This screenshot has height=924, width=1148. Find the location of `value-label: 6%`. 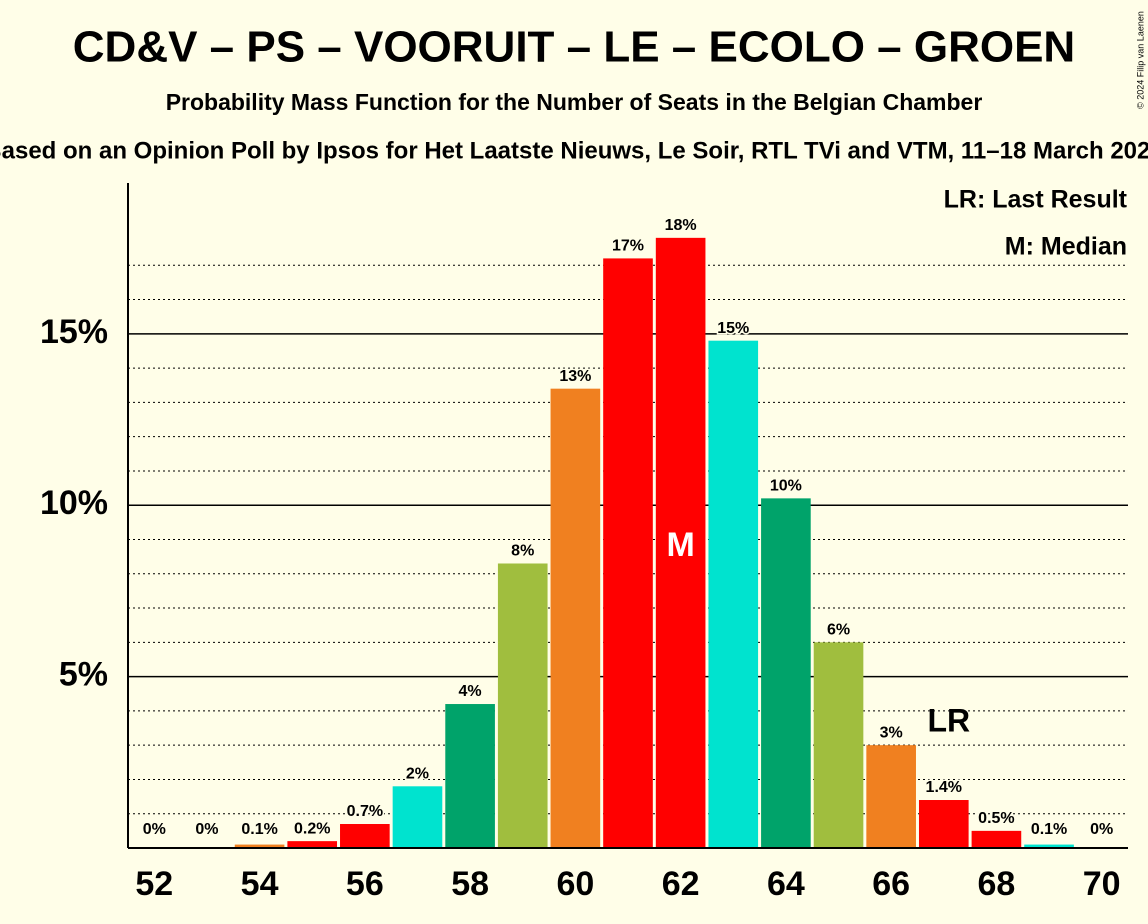

value-label: 6% is located at coordinates (838, 630).